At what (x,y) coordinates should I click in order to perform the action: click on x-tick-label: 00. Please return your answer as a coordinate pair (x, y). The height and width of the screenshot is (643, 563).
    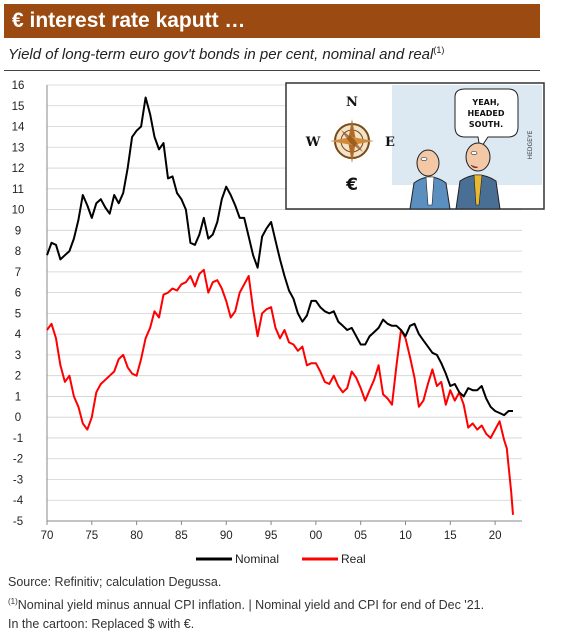
    Looking at the image, I should click on (315, 536).